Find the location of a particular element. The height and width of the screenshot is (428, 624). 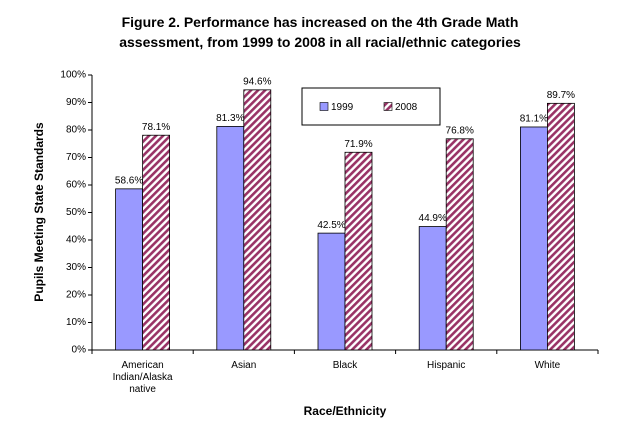

x-tick-label: Hispanic is located at coordinates (446, 365).